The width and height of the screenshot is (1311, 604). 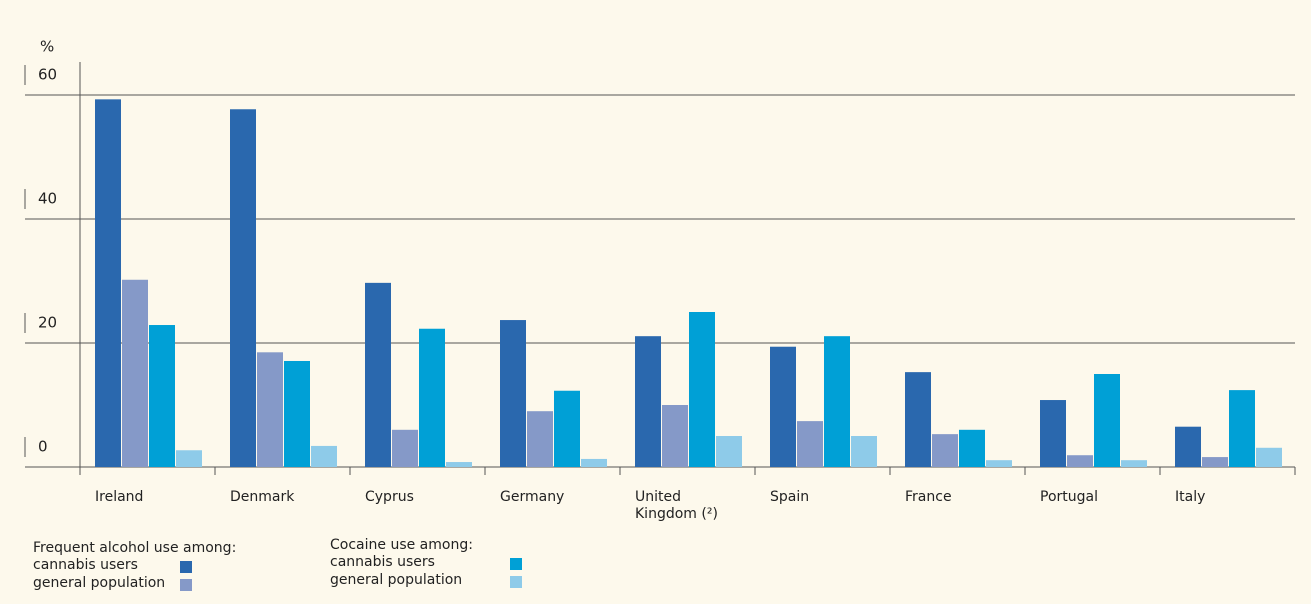 What do you see at coordinates (135, 548) in the screenshot?
I see `legend-title: Frequent alcohol use among:` at bounding box center [135, 548].